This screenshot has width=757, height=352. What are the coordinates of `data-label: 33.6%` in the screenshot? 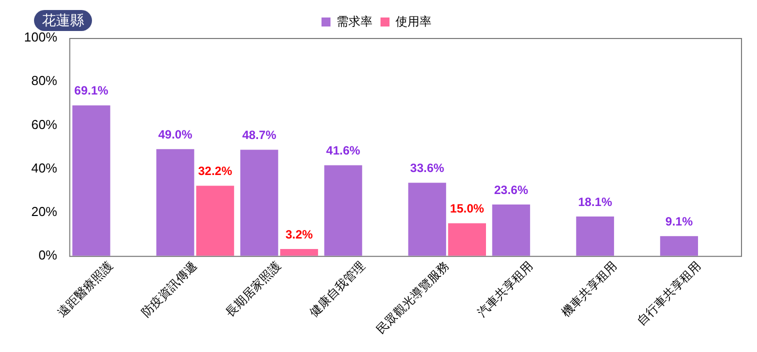 It's located at (427, 168).